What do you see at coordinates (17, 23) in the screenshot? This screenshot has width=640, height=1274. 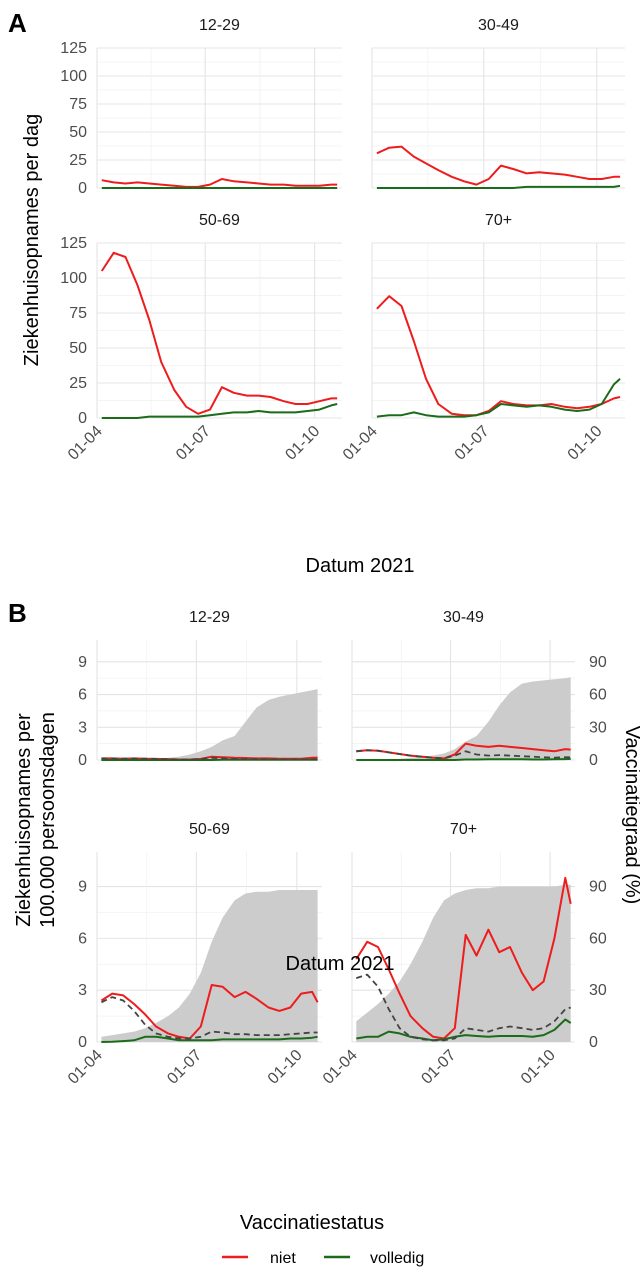 I see `panel-label-a: A` at bounding box center [17, 23].